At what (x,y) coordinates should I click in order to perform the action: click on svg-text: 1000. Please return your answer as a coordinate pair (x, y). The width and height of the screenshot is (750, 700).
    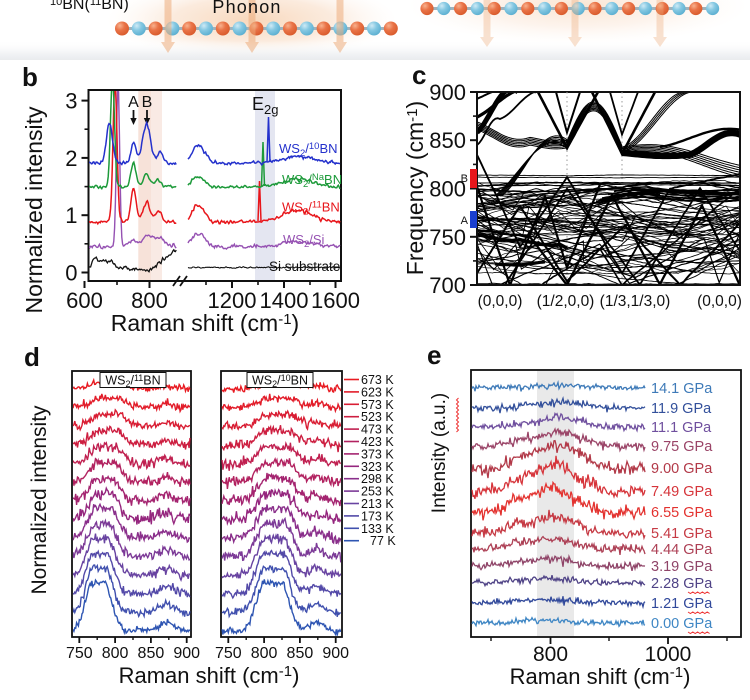
    Looking at the image, I should click on (668, 654).